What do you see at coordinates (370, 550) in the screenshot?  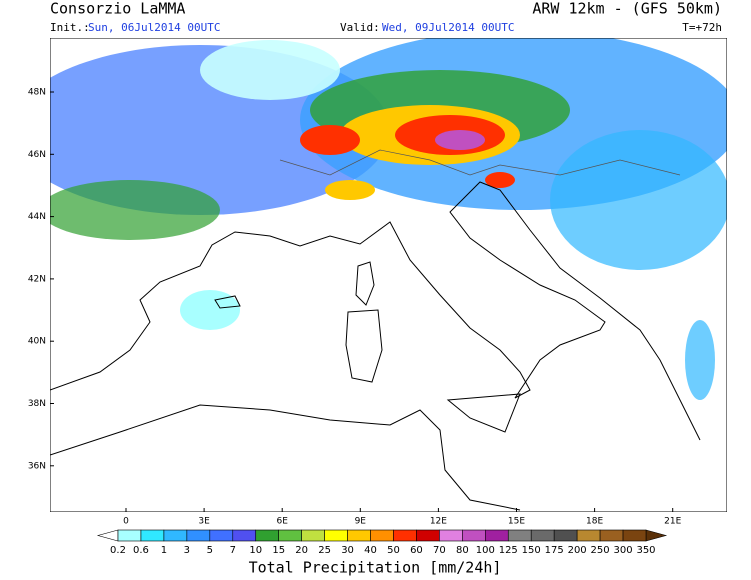 I see `colorbar-label: 40` at bounding box center [370, 550].